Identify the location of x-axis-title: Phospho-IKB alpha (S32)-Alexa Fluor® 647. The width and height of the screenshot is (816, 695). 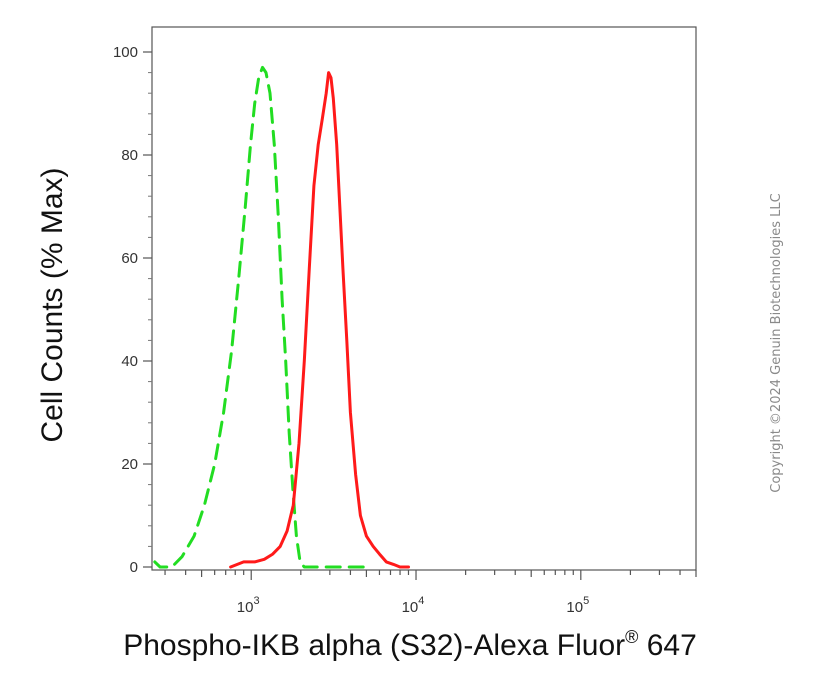
(410, 644).